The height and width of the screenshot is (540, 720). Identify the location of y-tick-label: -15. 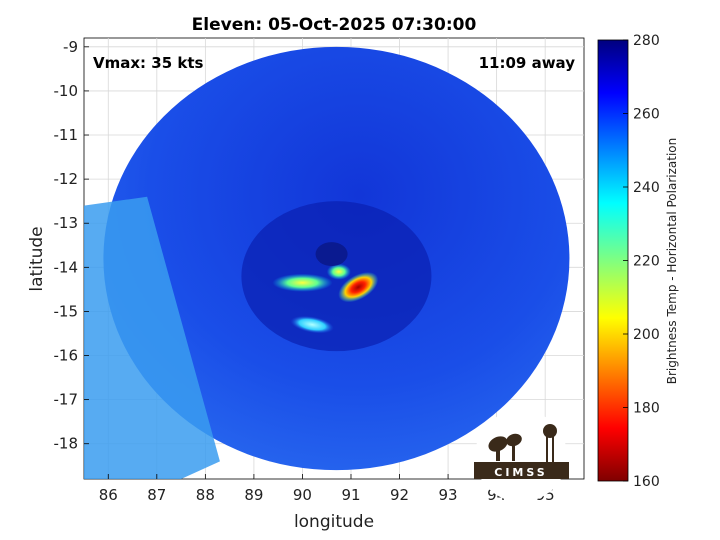
(66, 311).